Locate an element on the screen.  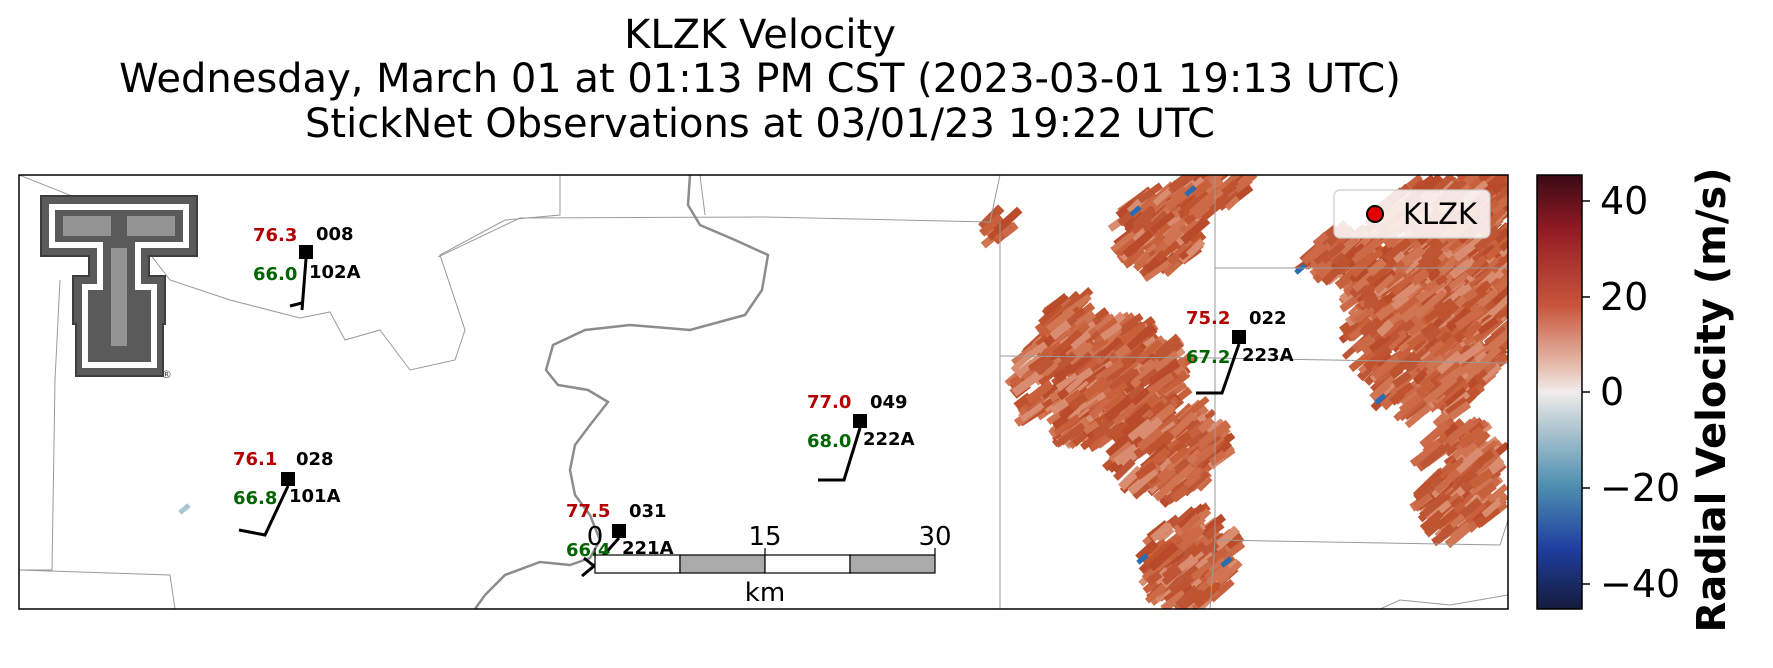
station-223A: 75.2 022 67.2 223A is located at coordinates (1240, 351).